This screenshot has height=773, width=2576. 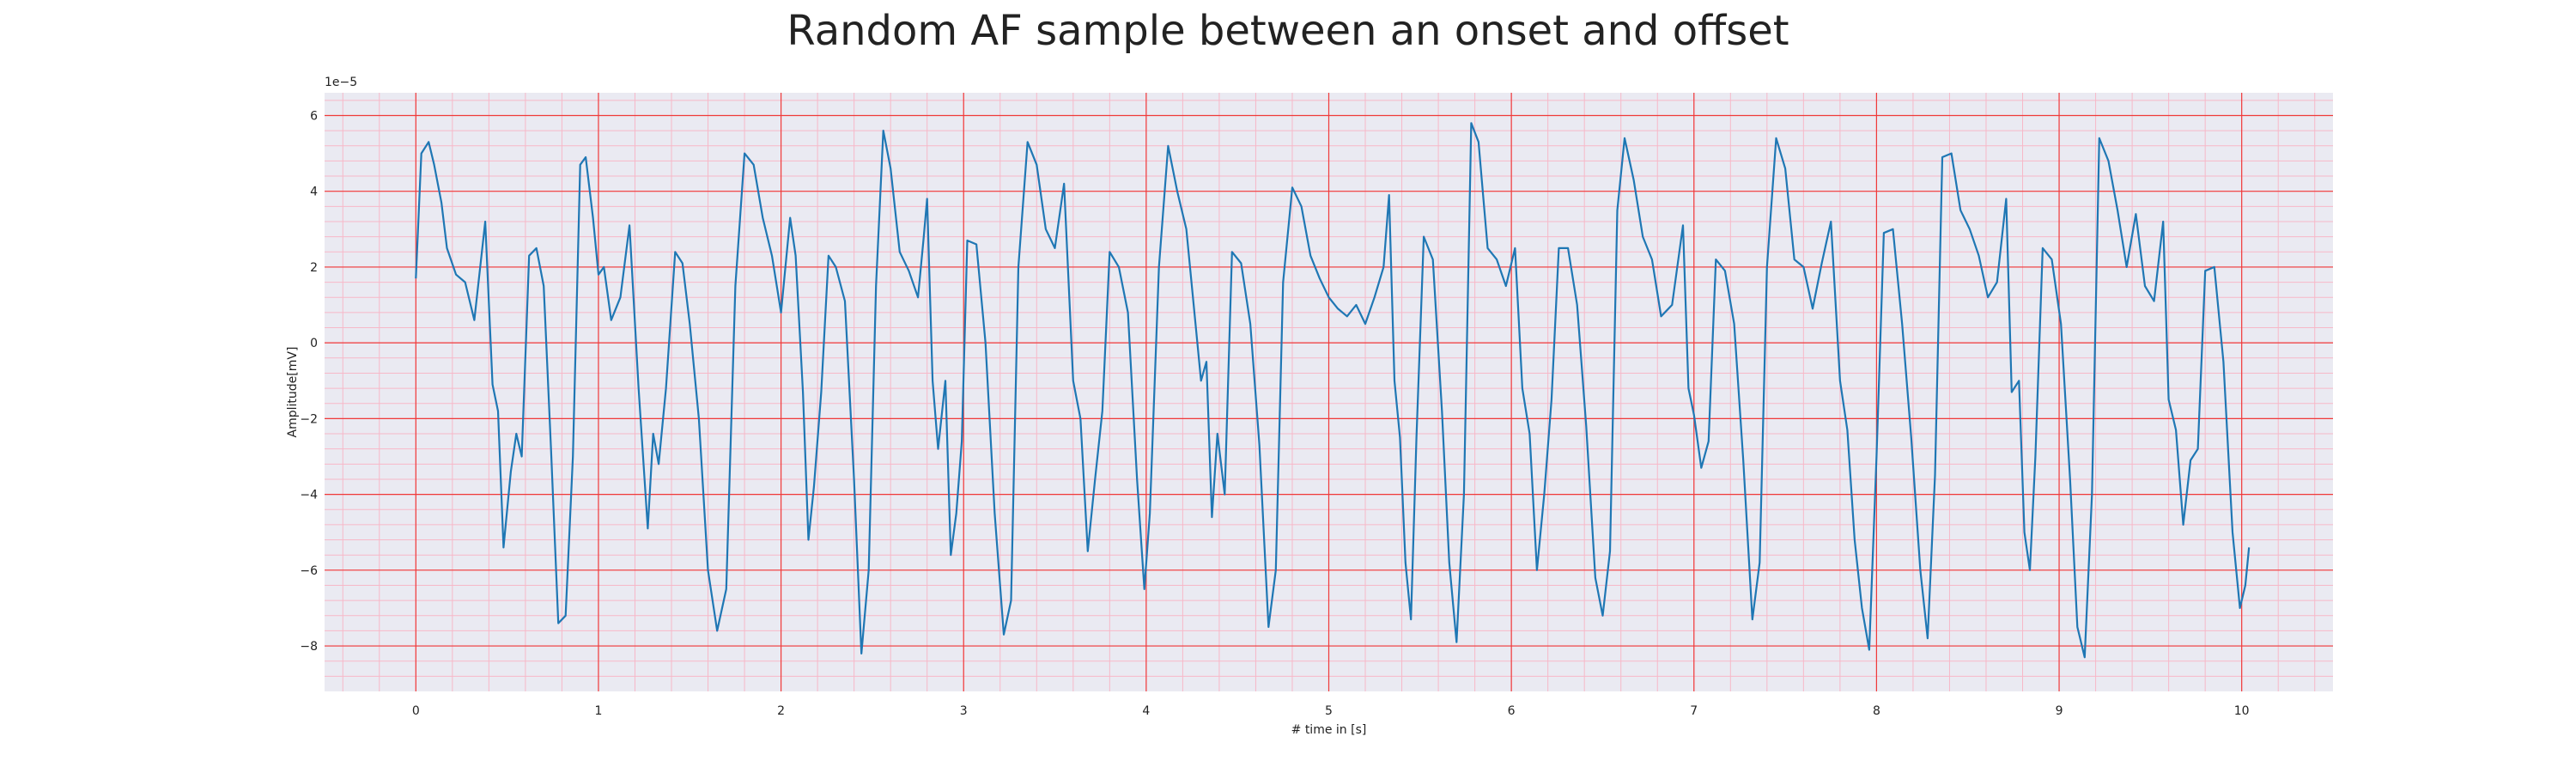 I want to click on y-tick-label: 2, so click(x=314, y=268).